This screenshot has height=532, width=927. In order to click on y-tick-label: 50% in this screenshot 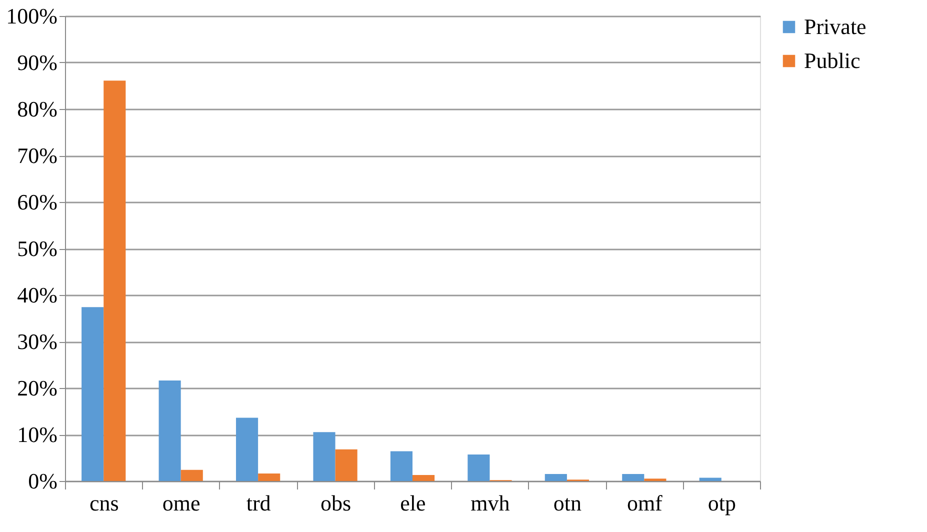, I will do `click(37, 248)`.